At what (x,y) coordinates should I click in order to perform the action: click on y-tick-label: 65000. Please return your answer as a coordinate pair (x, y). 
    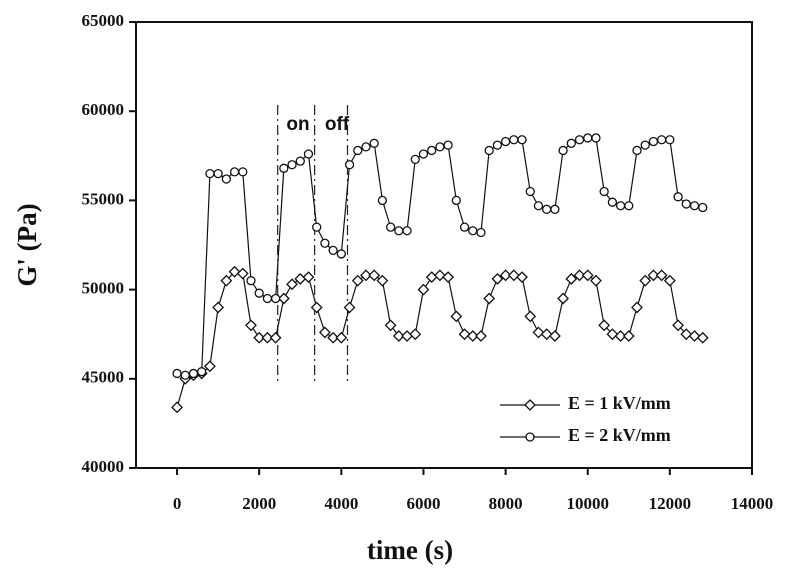
    Looking at the image, I should click on (103, 20).